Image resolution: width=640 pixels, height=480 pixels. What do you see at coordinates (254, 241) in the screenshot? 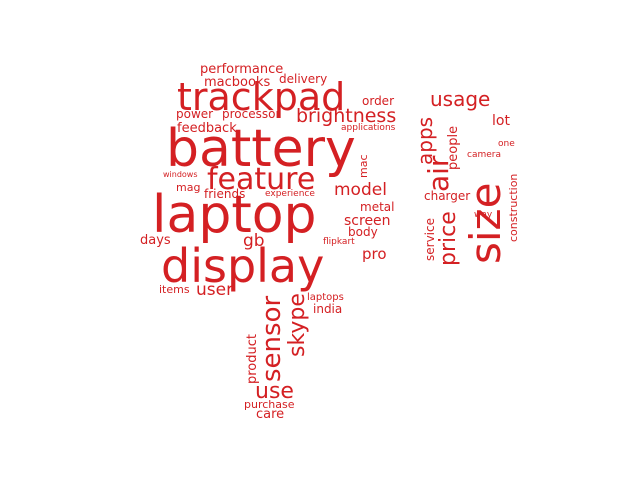
I see `word-gb: gb` at bounding box center [254, 241].